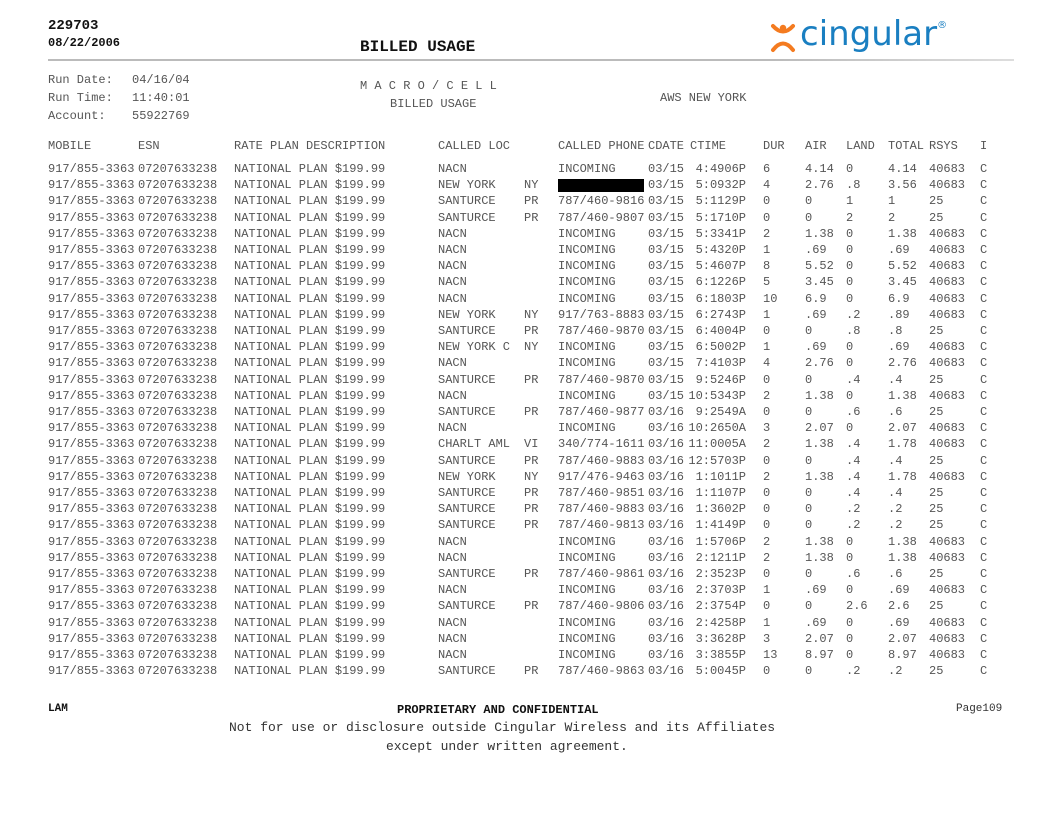 This screenshot has width=1056, height=816. Describe the element at coordinates (601, 331) in the screenshot. I see `called-phone-cell: 787/460-9870` at that location.